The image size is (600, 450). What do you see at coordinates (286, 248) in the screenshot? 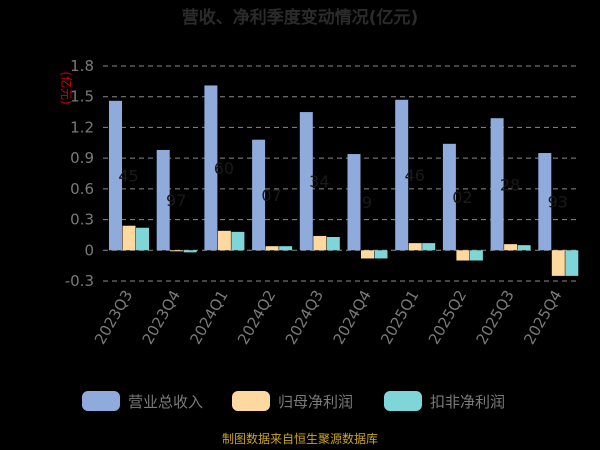
I see `bar-3-2024Q2` at bounding box center [286, 248].